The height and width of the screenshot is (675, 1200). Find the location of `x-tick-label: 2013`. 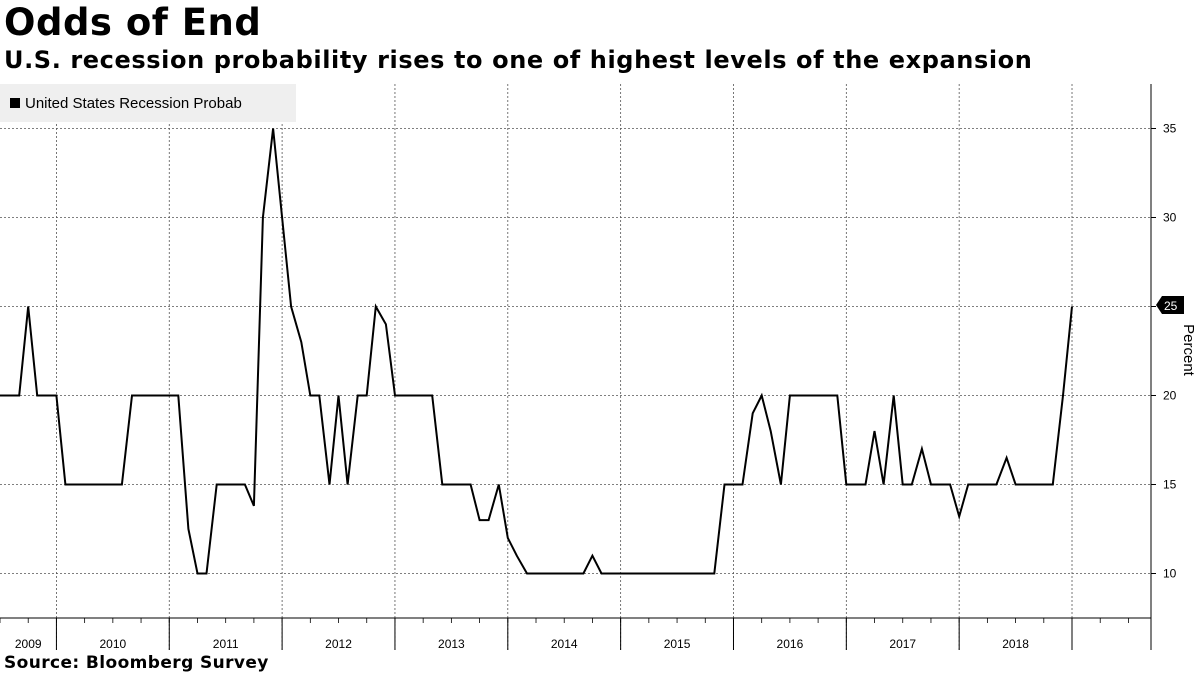

x-tick-label: 2013 is located at coordinates (451, 644).